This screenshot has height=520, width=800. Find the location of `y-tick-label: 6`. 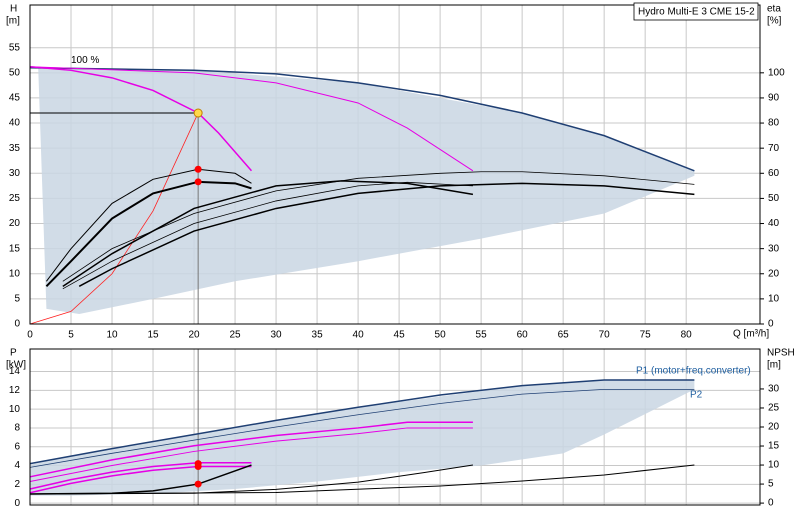

y-tick-label: 6 is located at coordinates (17, 446).